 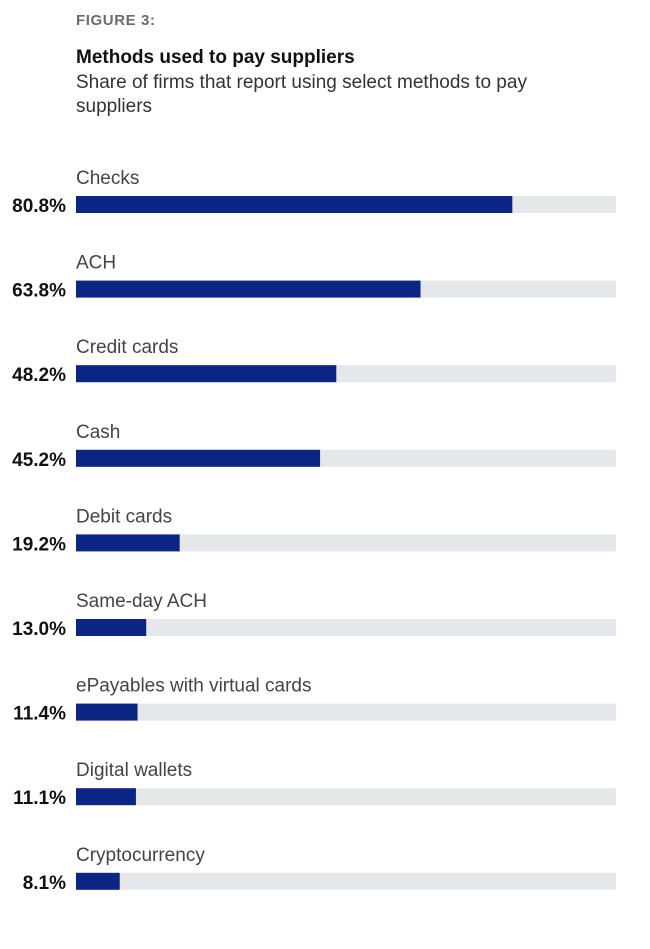 I want to click on category-label: Cryptocurrency, so click(x=140, y=855).